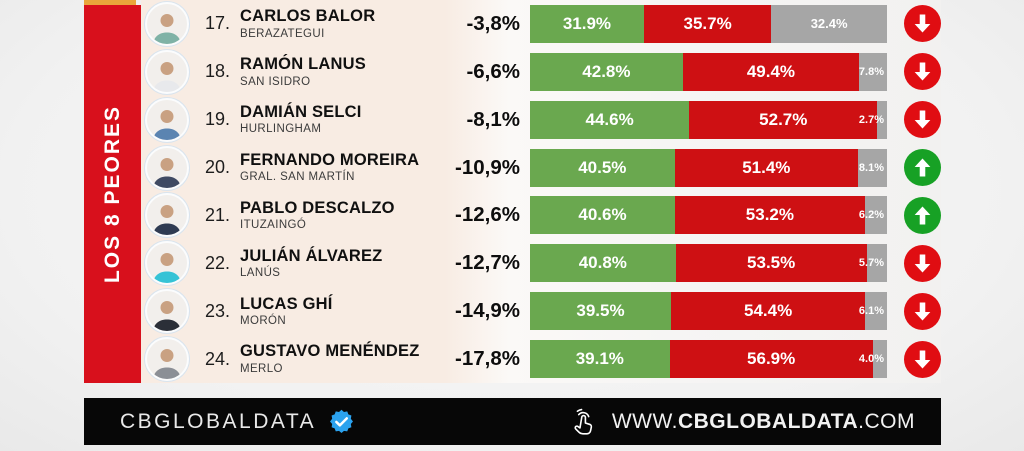 This screenshot has width=1024, height=451. I want to click on bar-segment-negative: 35.7%, so click(707, 23).